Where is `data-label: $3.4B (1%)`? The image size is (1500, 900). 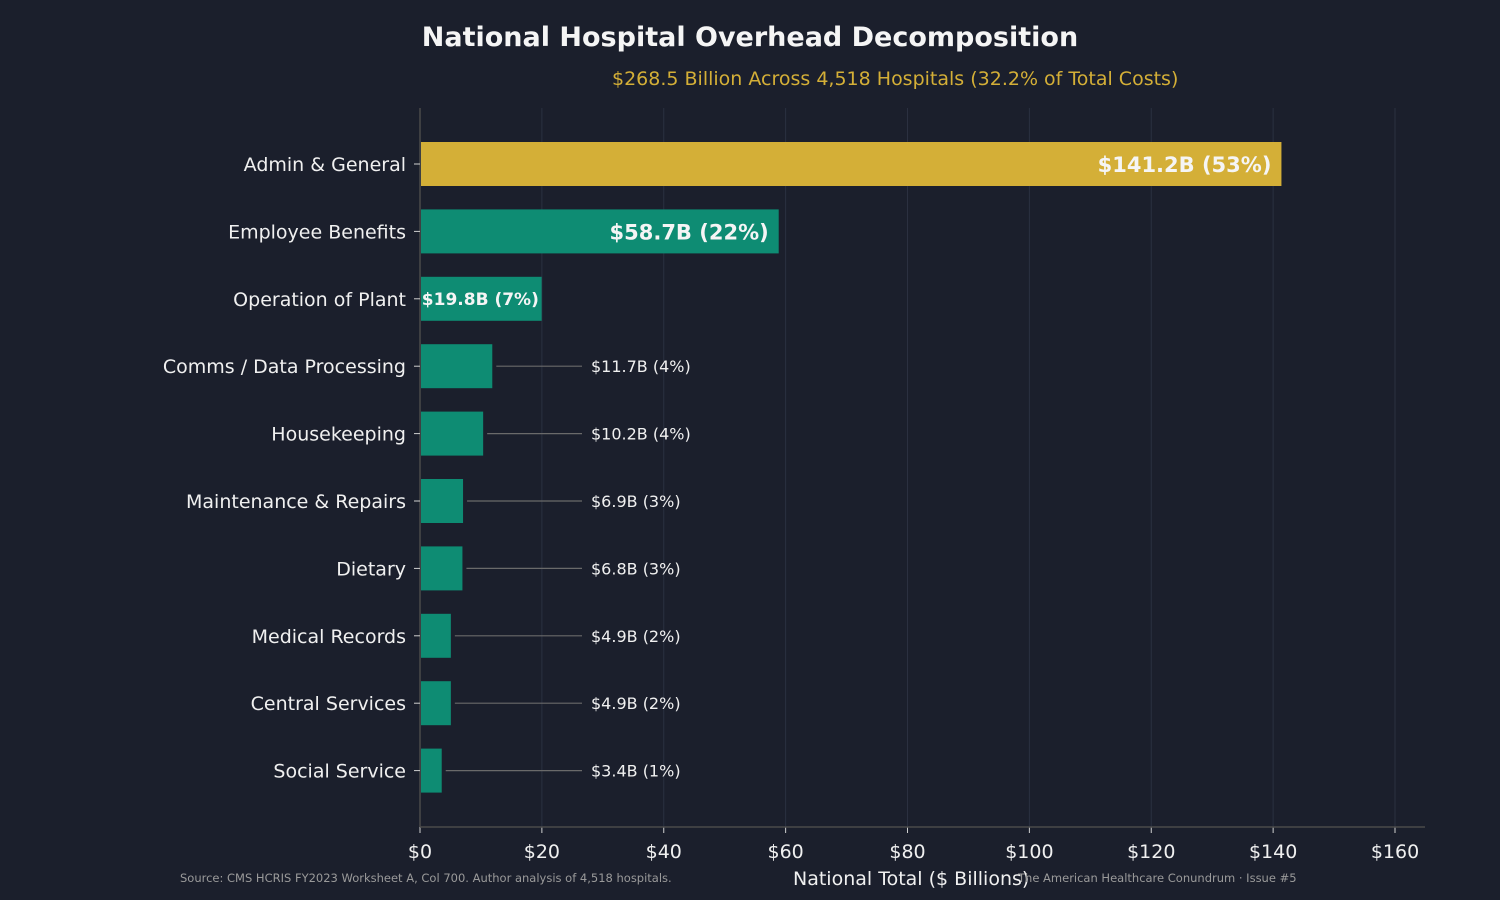 data-label: $3.4B (1%) is located at coordinates (636, 771).